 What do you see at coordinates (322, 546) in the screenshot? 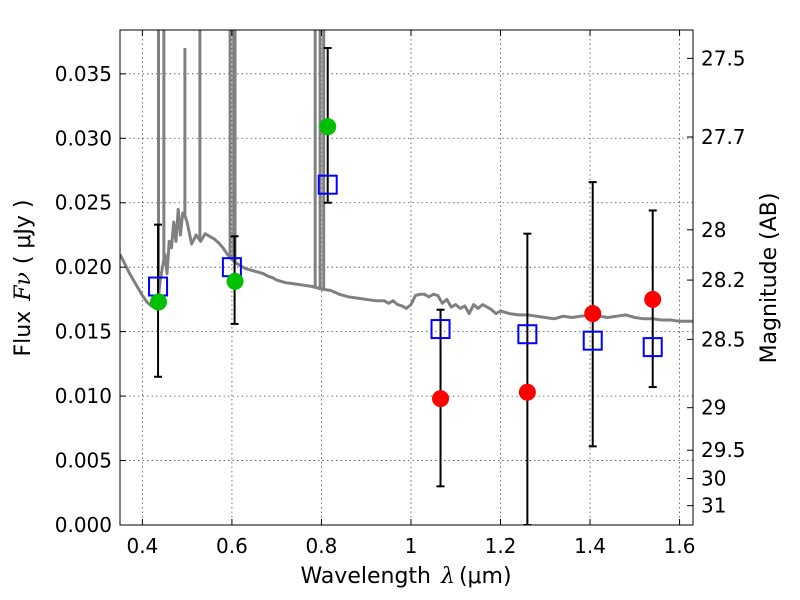
I see `x-tick-label: 0.8` at bounding box center [322, 546].